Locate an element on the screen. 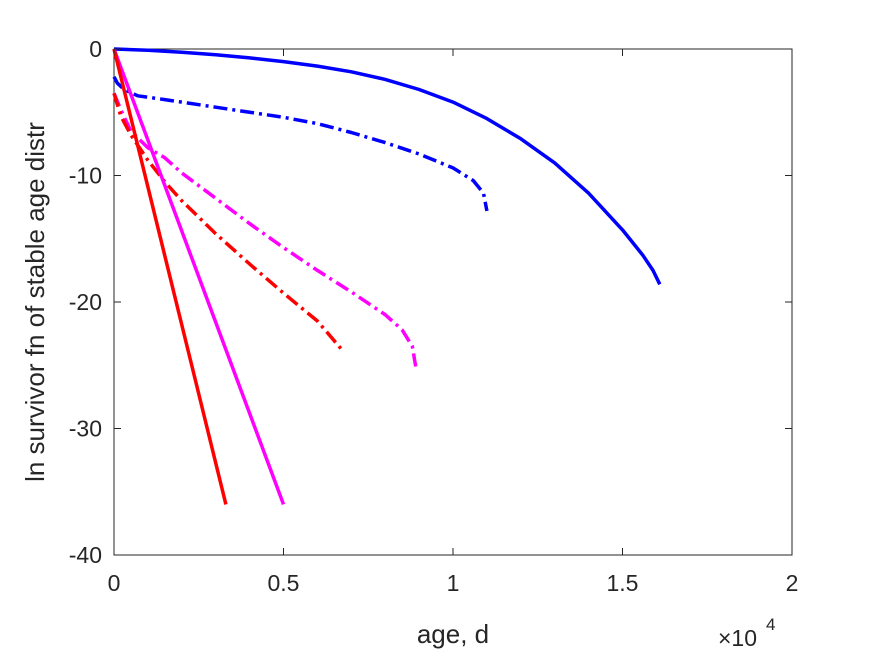 The image size is (875, 656). x-axis-label: age, d is located at coordinates (453, 634).